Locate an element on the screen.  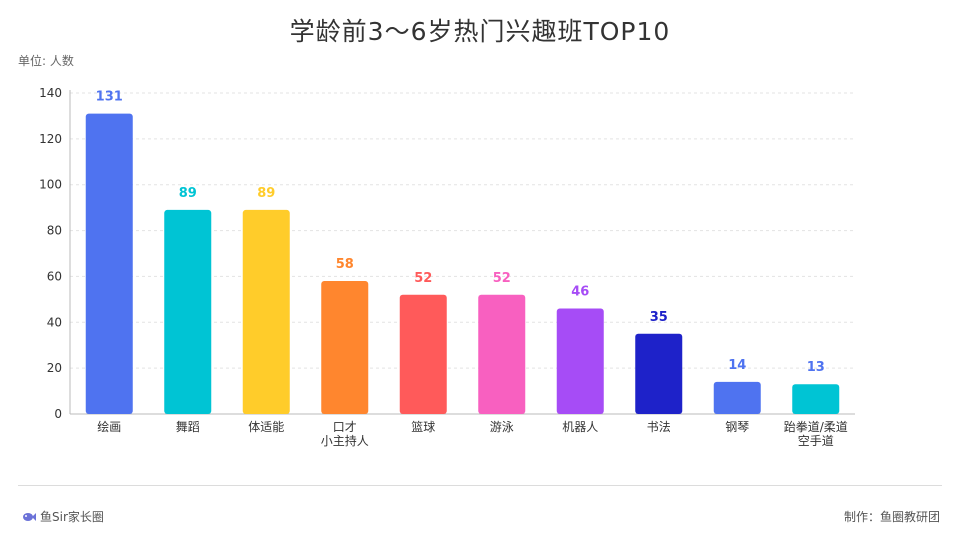
chart-title: 学龄前3～6岁热门兴趣班TOP10 is located at coordinates (480, 31).